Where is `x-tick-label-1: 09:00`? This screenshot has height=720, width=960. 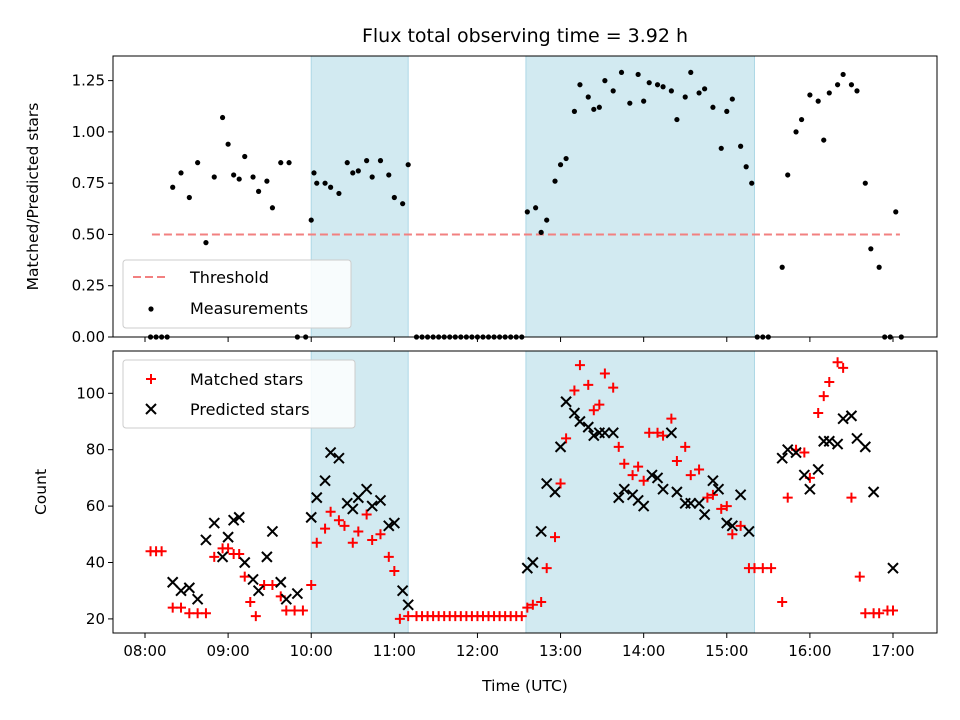
x-tick-label-1: 09:00 is located at coordinates (227, 651).